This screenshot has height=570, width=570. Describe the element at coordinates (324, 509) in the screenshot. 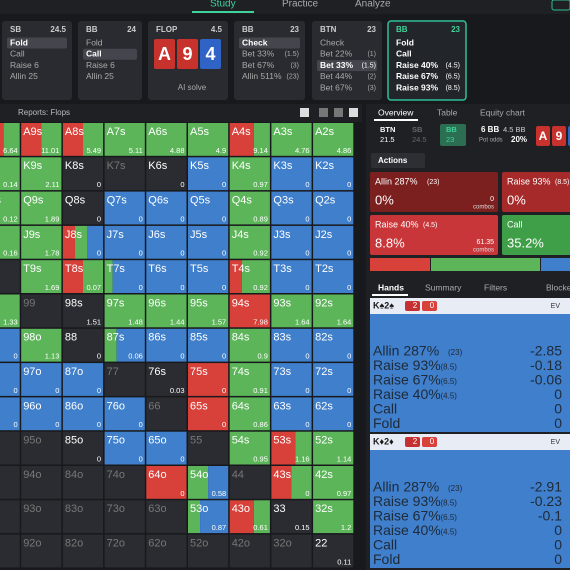

I see `hand-label: 32s` at that location.